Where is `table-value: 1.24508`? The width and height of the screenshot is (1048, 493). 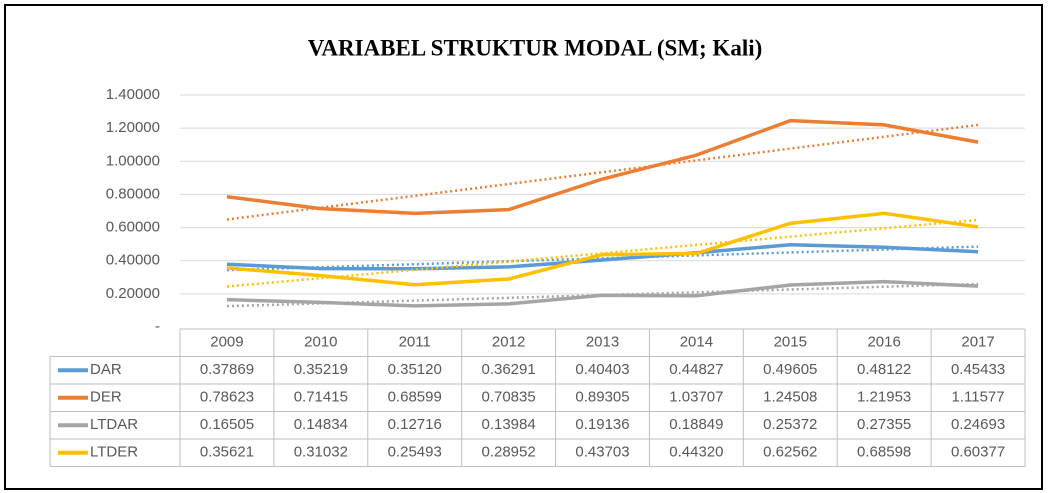 table-value: 1.24508 is located at coordinates (790, 397).